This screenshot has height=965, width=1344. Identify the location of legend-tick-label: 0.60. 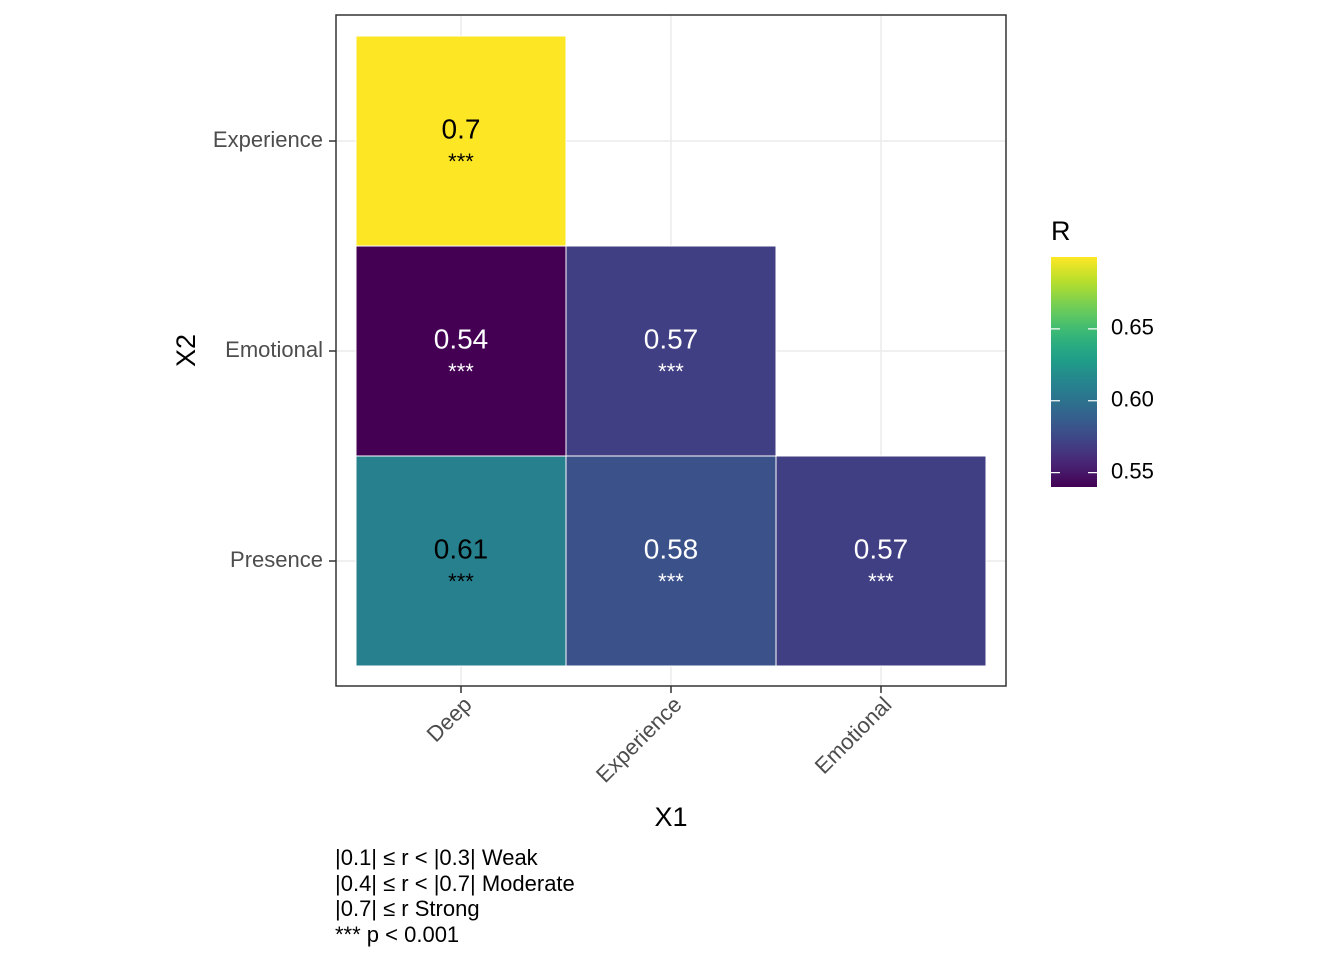
(1132, 399).